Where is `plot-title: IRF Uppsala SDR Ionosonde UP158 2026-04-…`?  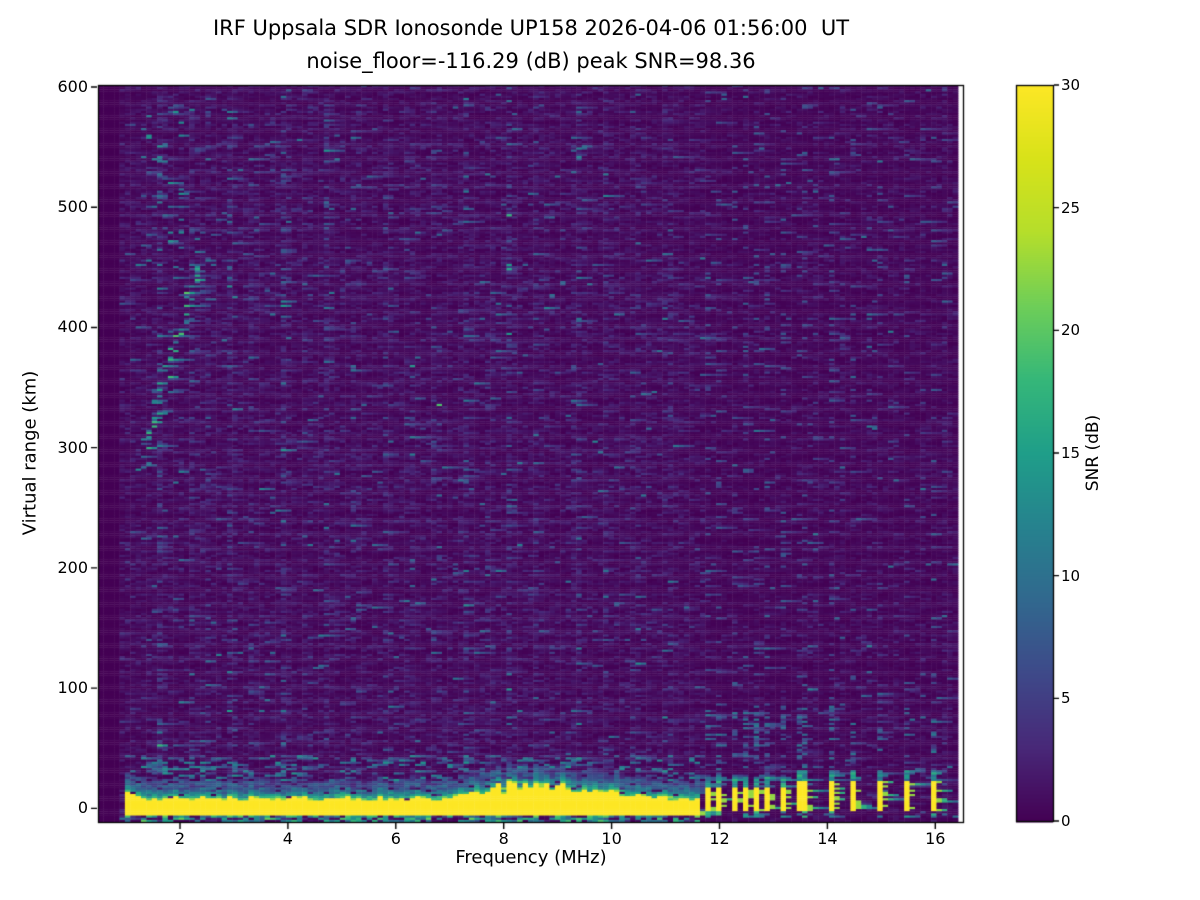 plot-title: IRF Uppsala SDR Ionosonde UP158 2026-04-… is located at coordinates (531, 28).